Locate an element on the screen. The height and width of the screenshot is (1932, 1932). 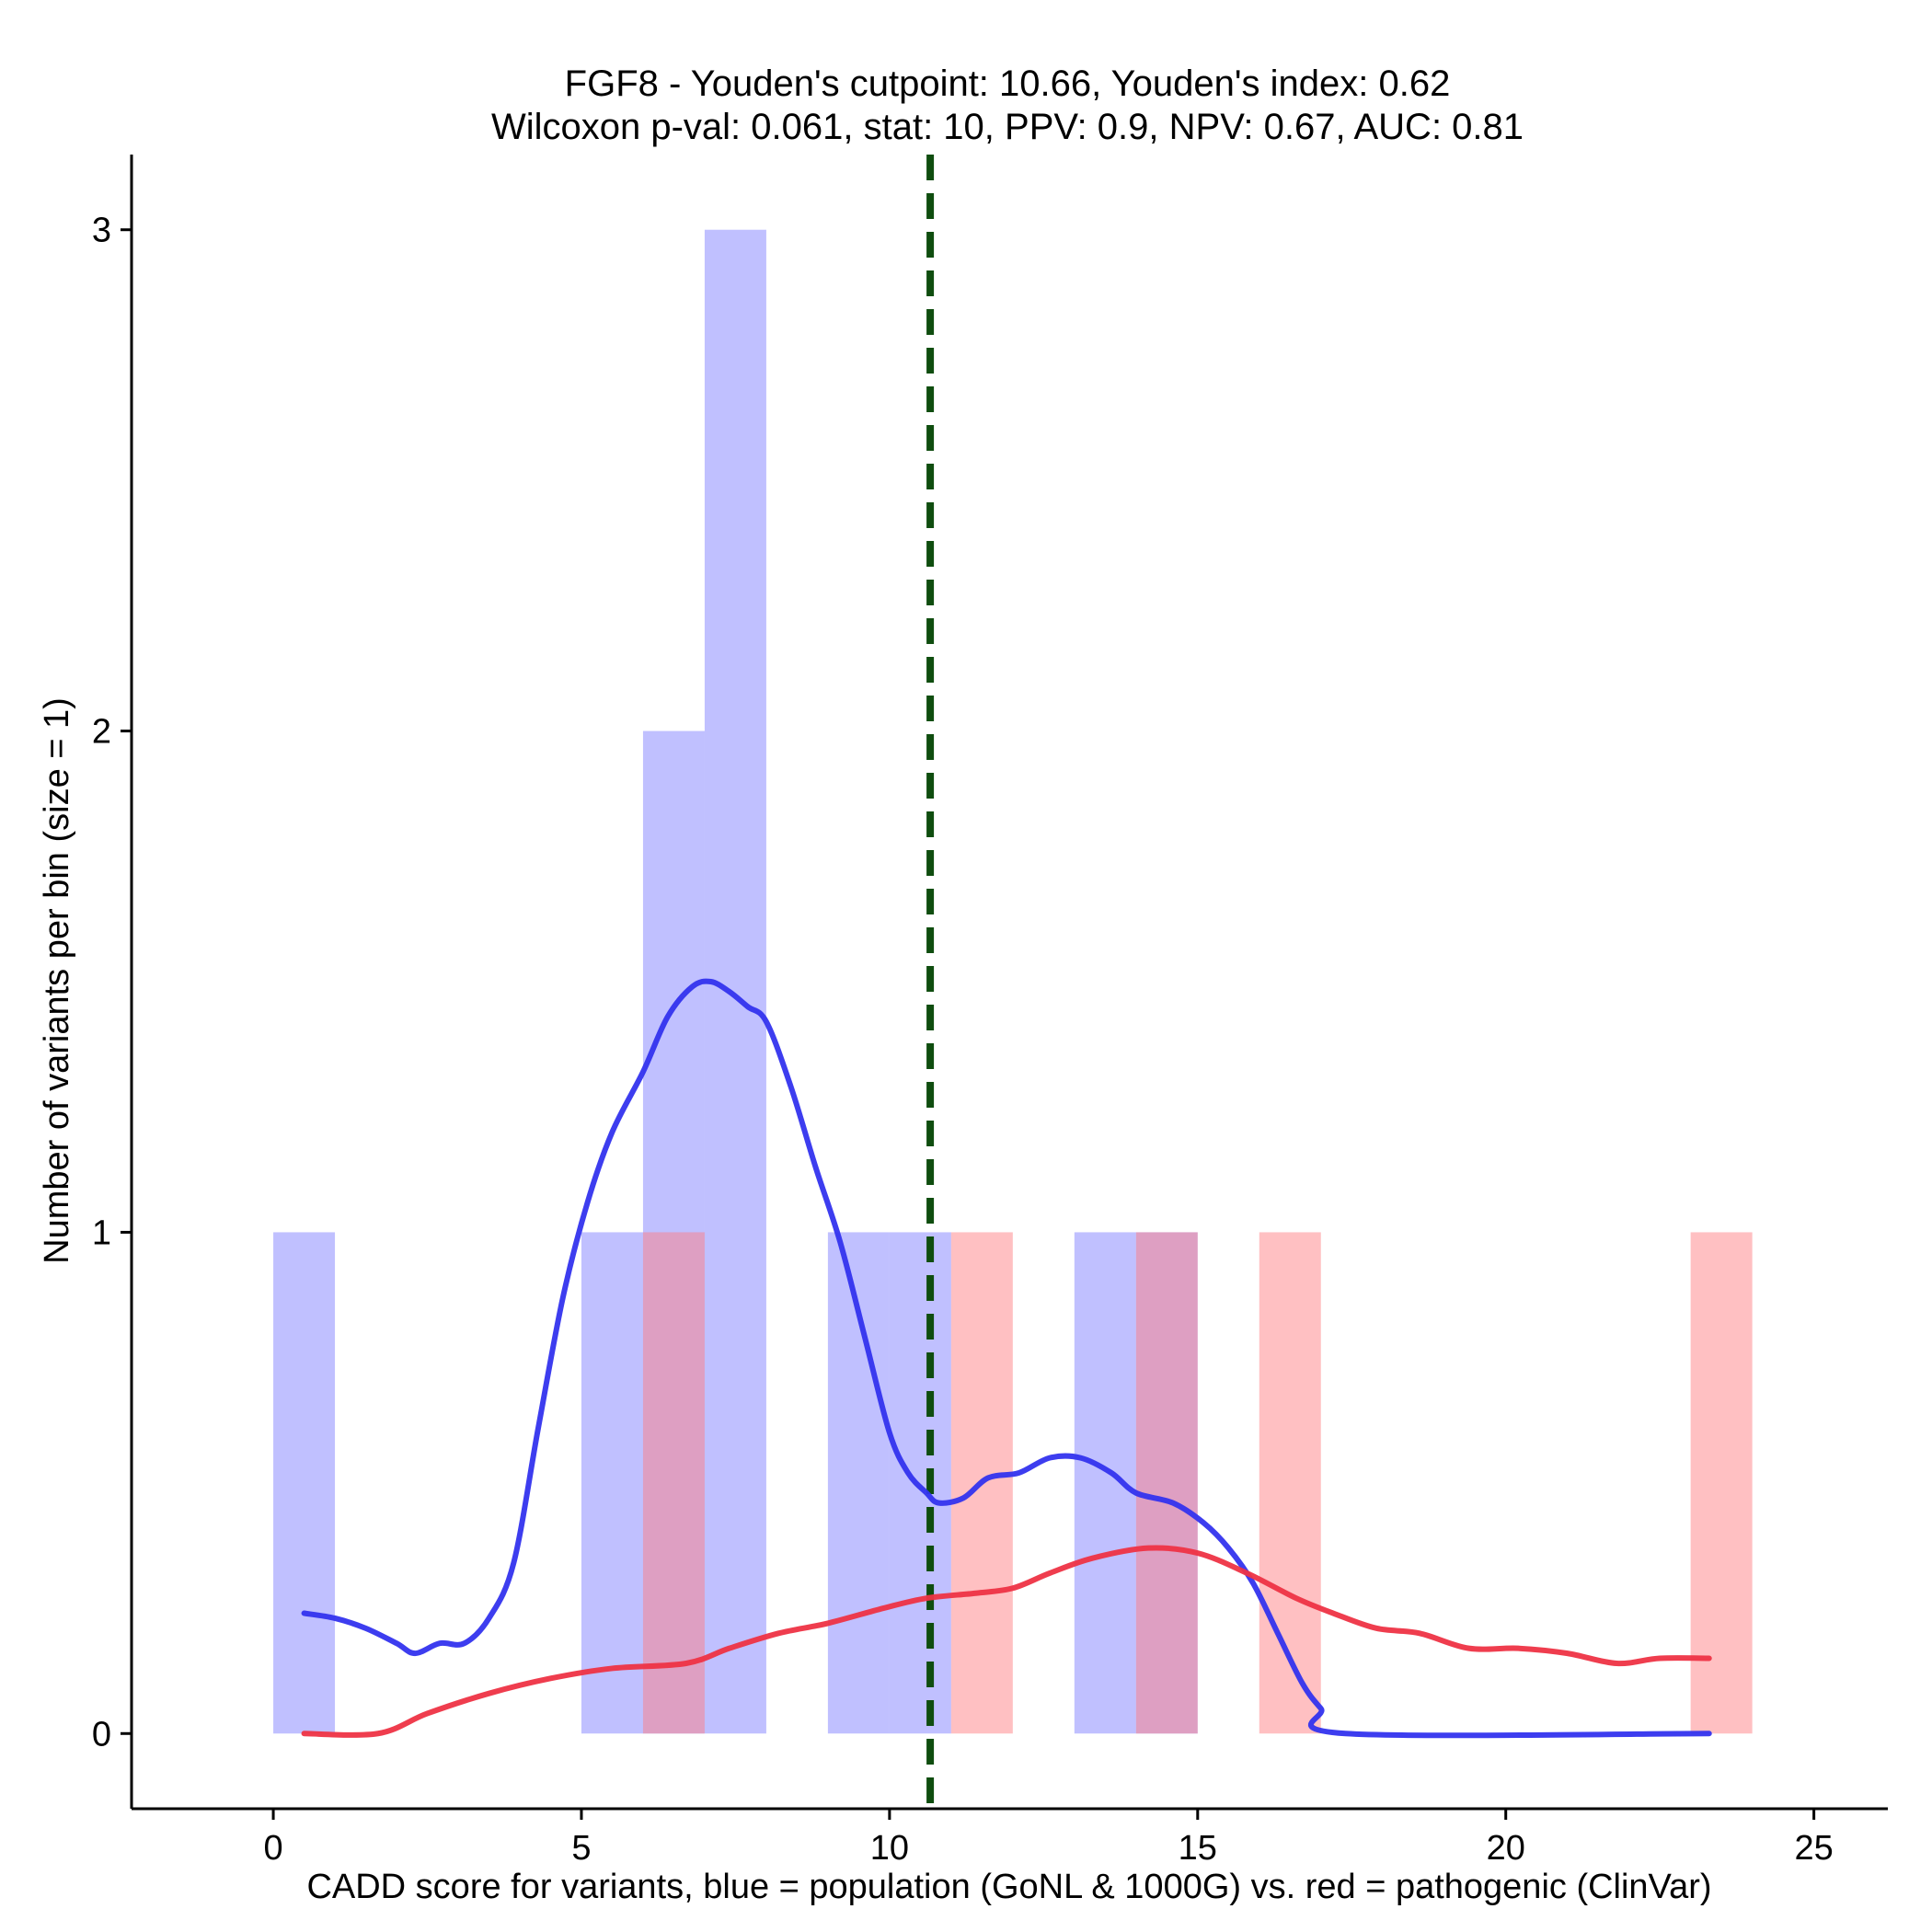
pathogenic-density-line is located at coordinates (1006, 1641).